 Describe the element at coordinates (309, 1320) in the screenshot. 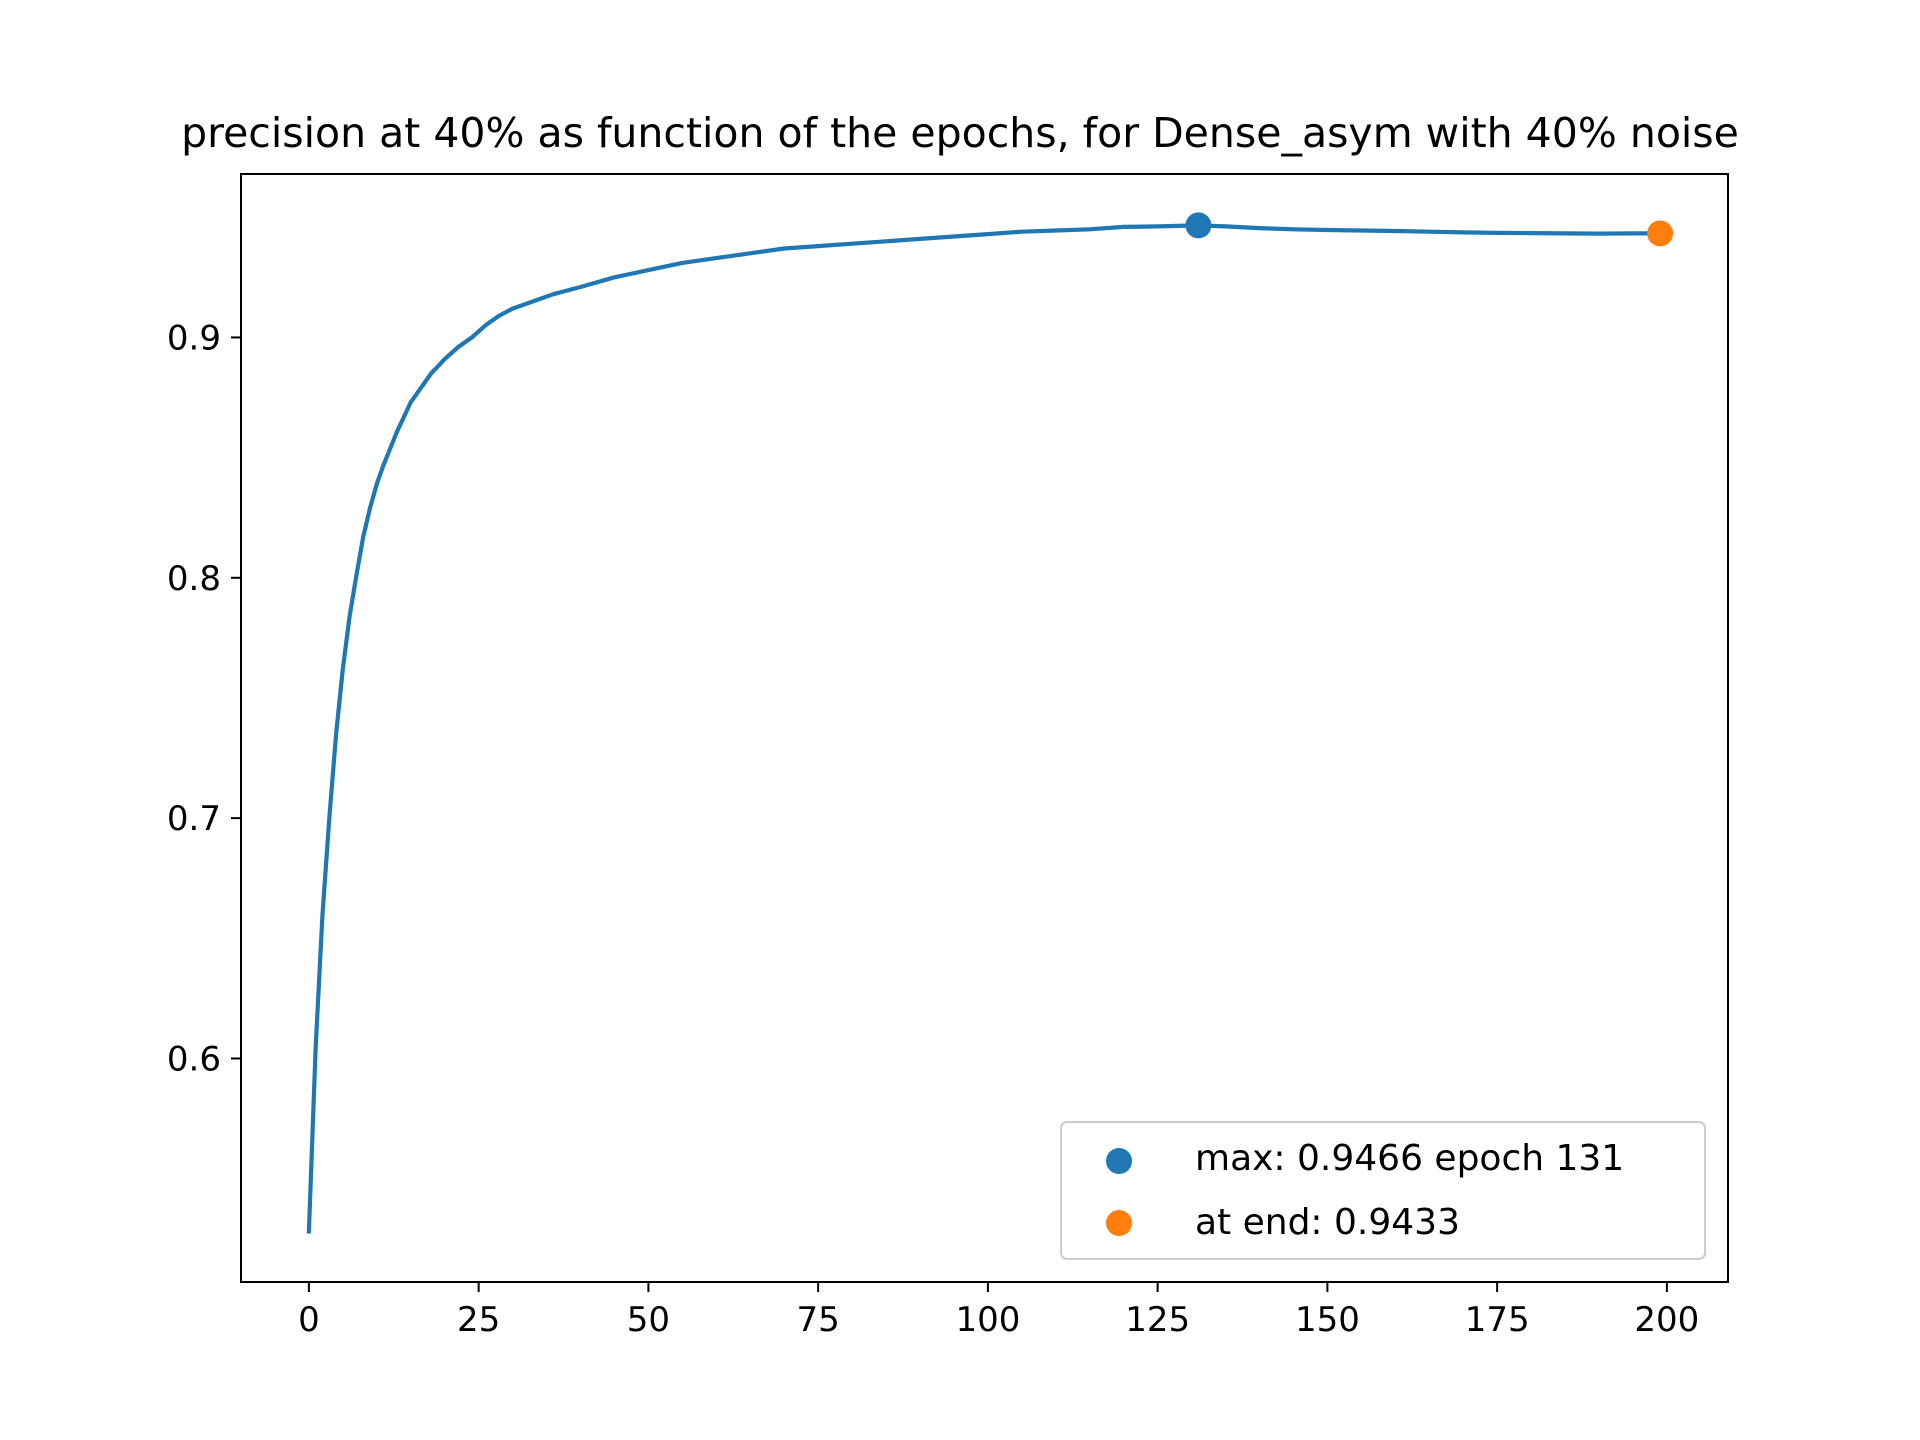

I see `x-tick-label: 0` at that location.